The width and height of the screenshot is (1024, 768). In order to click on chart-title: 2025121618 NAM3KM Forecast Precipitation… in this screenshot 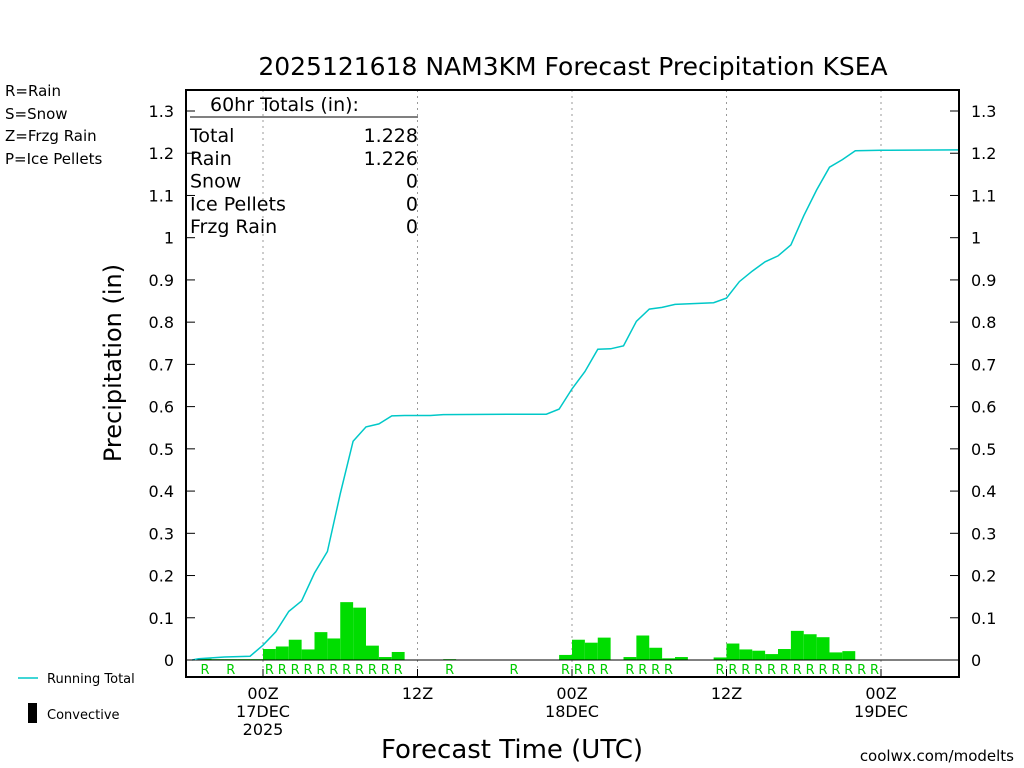, I will do `click(572, 66)`.